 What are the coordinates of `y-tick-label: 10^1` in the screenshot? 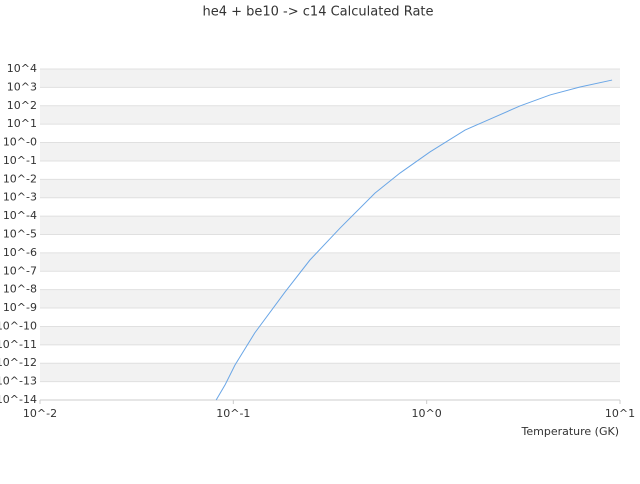 It's located at (22, 123).